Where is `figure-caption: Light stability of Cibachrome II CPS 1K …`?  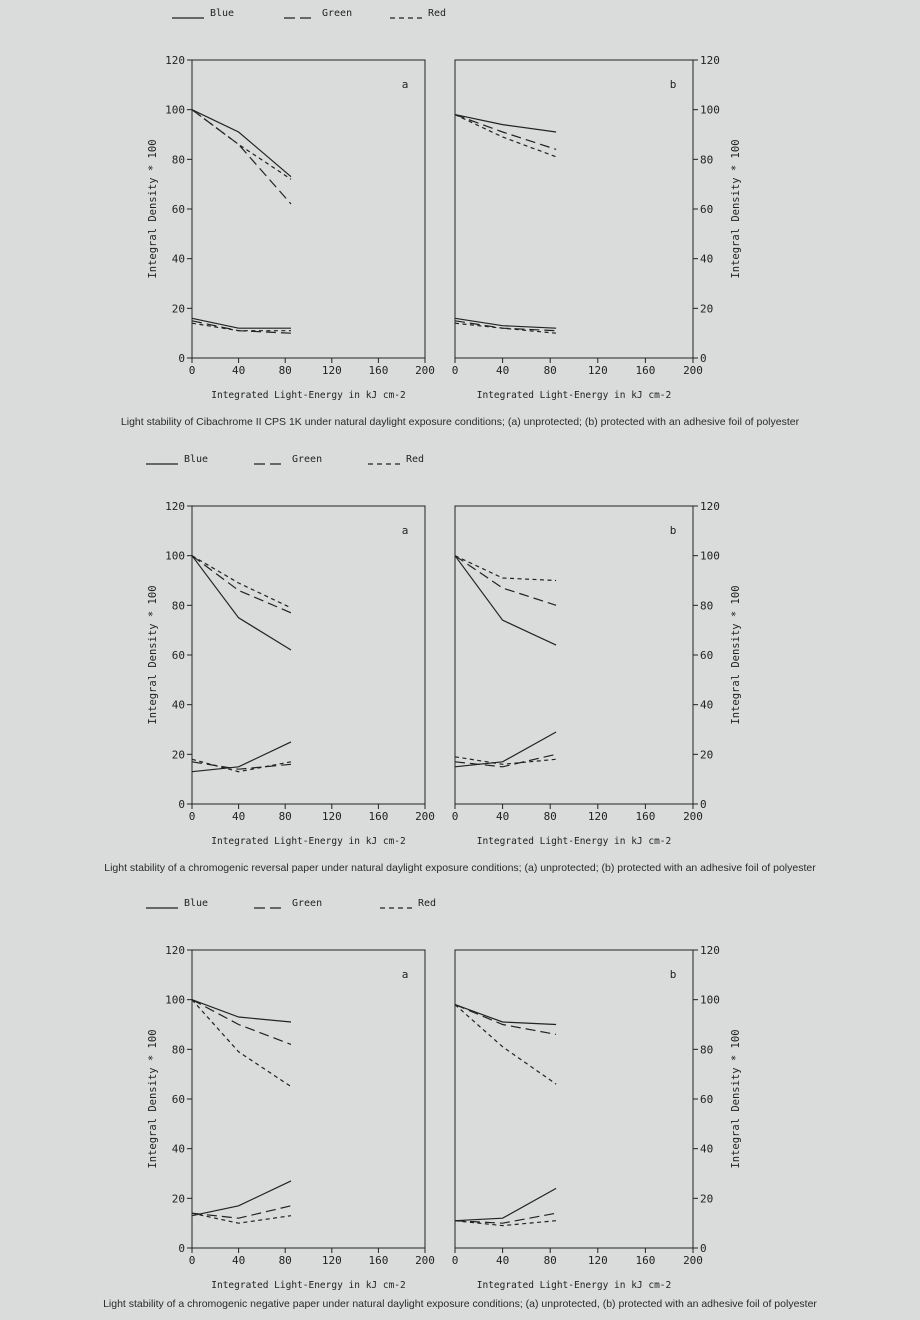
figure-caption: Light stability of Cibachrome II CPS 1K … is located at coordinates (460, 422).